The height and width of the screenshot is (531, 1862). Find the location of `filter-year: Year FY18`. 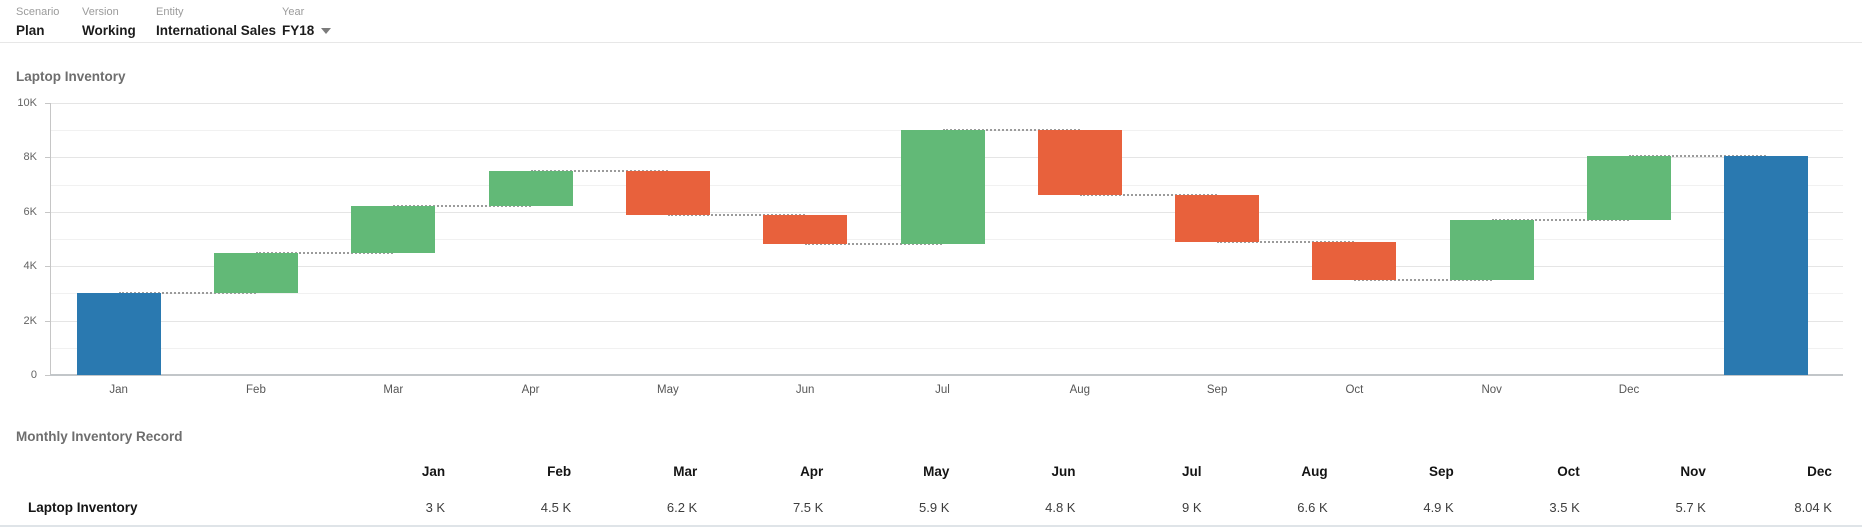

filter-year: Year FY18 is located at coordinates (307, 22).